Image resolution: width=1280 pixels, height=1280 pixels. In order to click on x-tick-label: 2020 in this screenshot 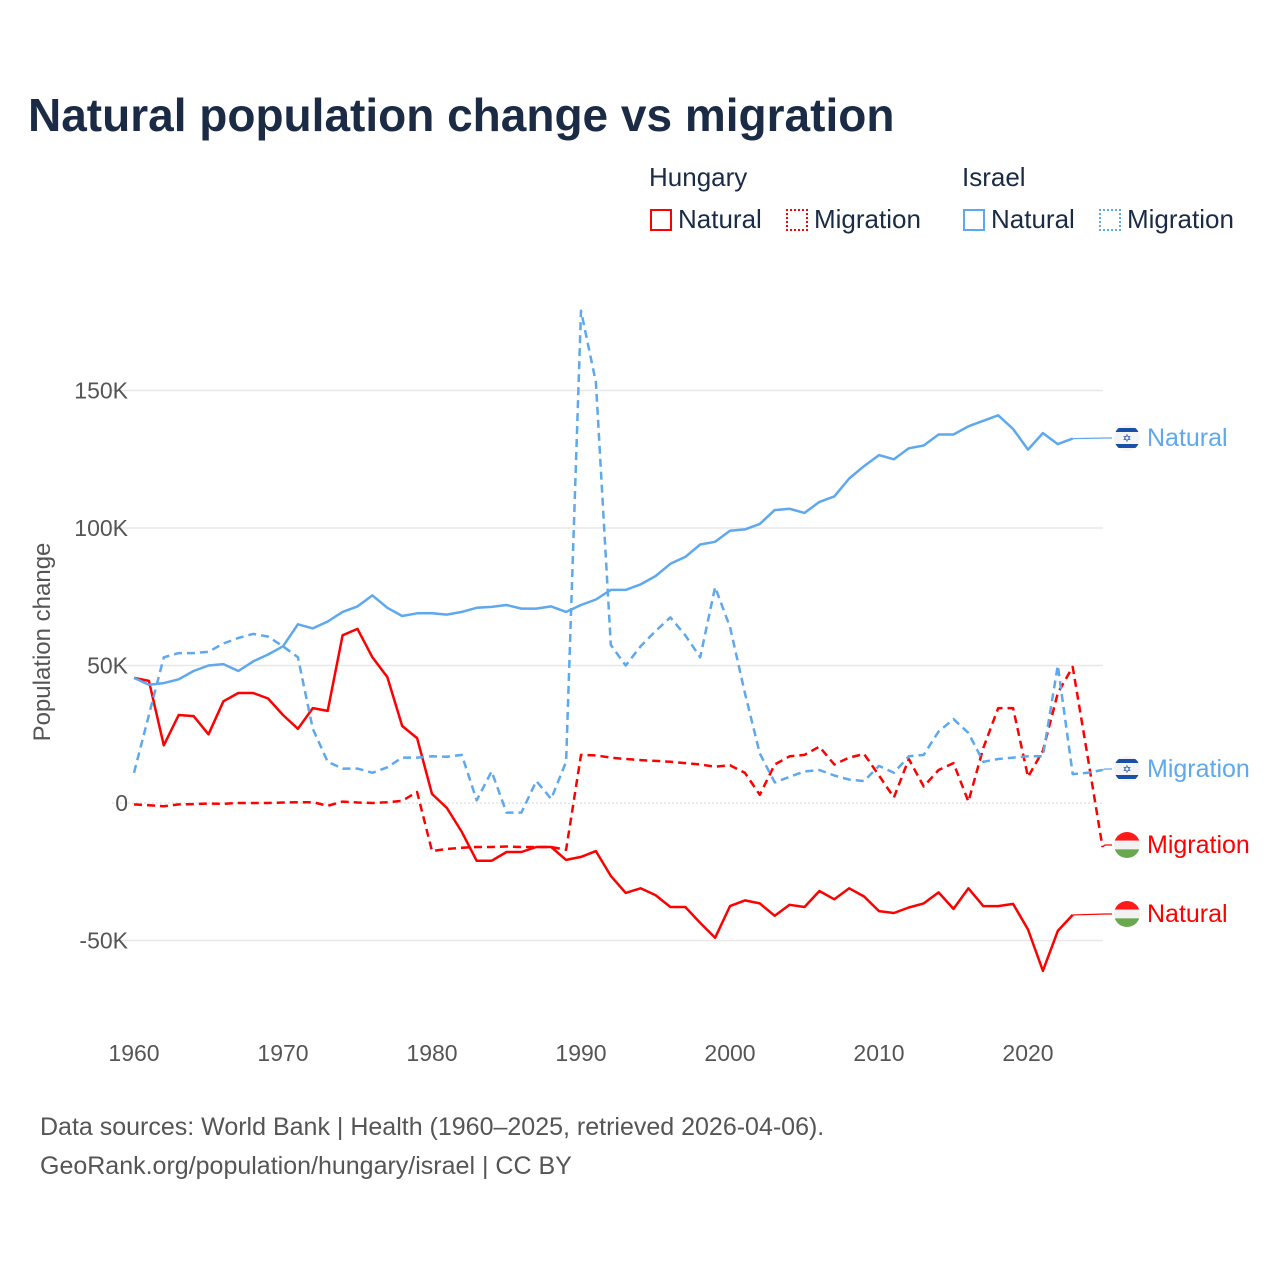, I will do `click(1027, 1053)`.